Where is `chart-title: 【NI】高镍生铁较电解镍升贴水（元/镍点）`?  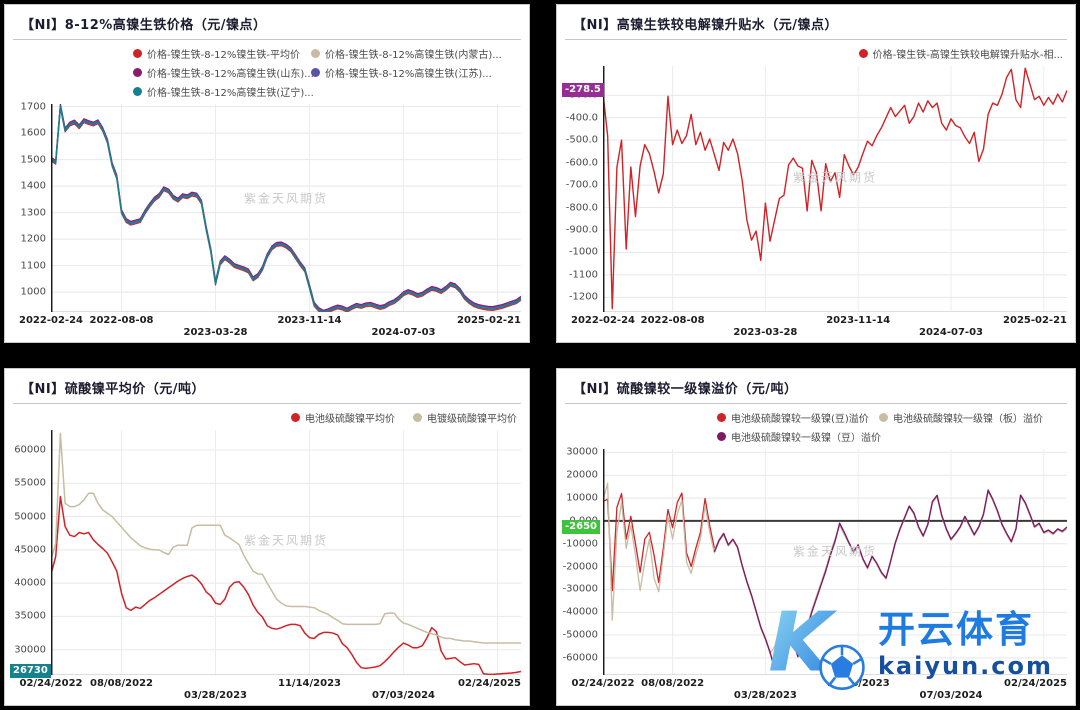
chart-title: 【NI】高镍生铁较电解镍升贴水（元/镍点） is located at coordinates (705, 25).